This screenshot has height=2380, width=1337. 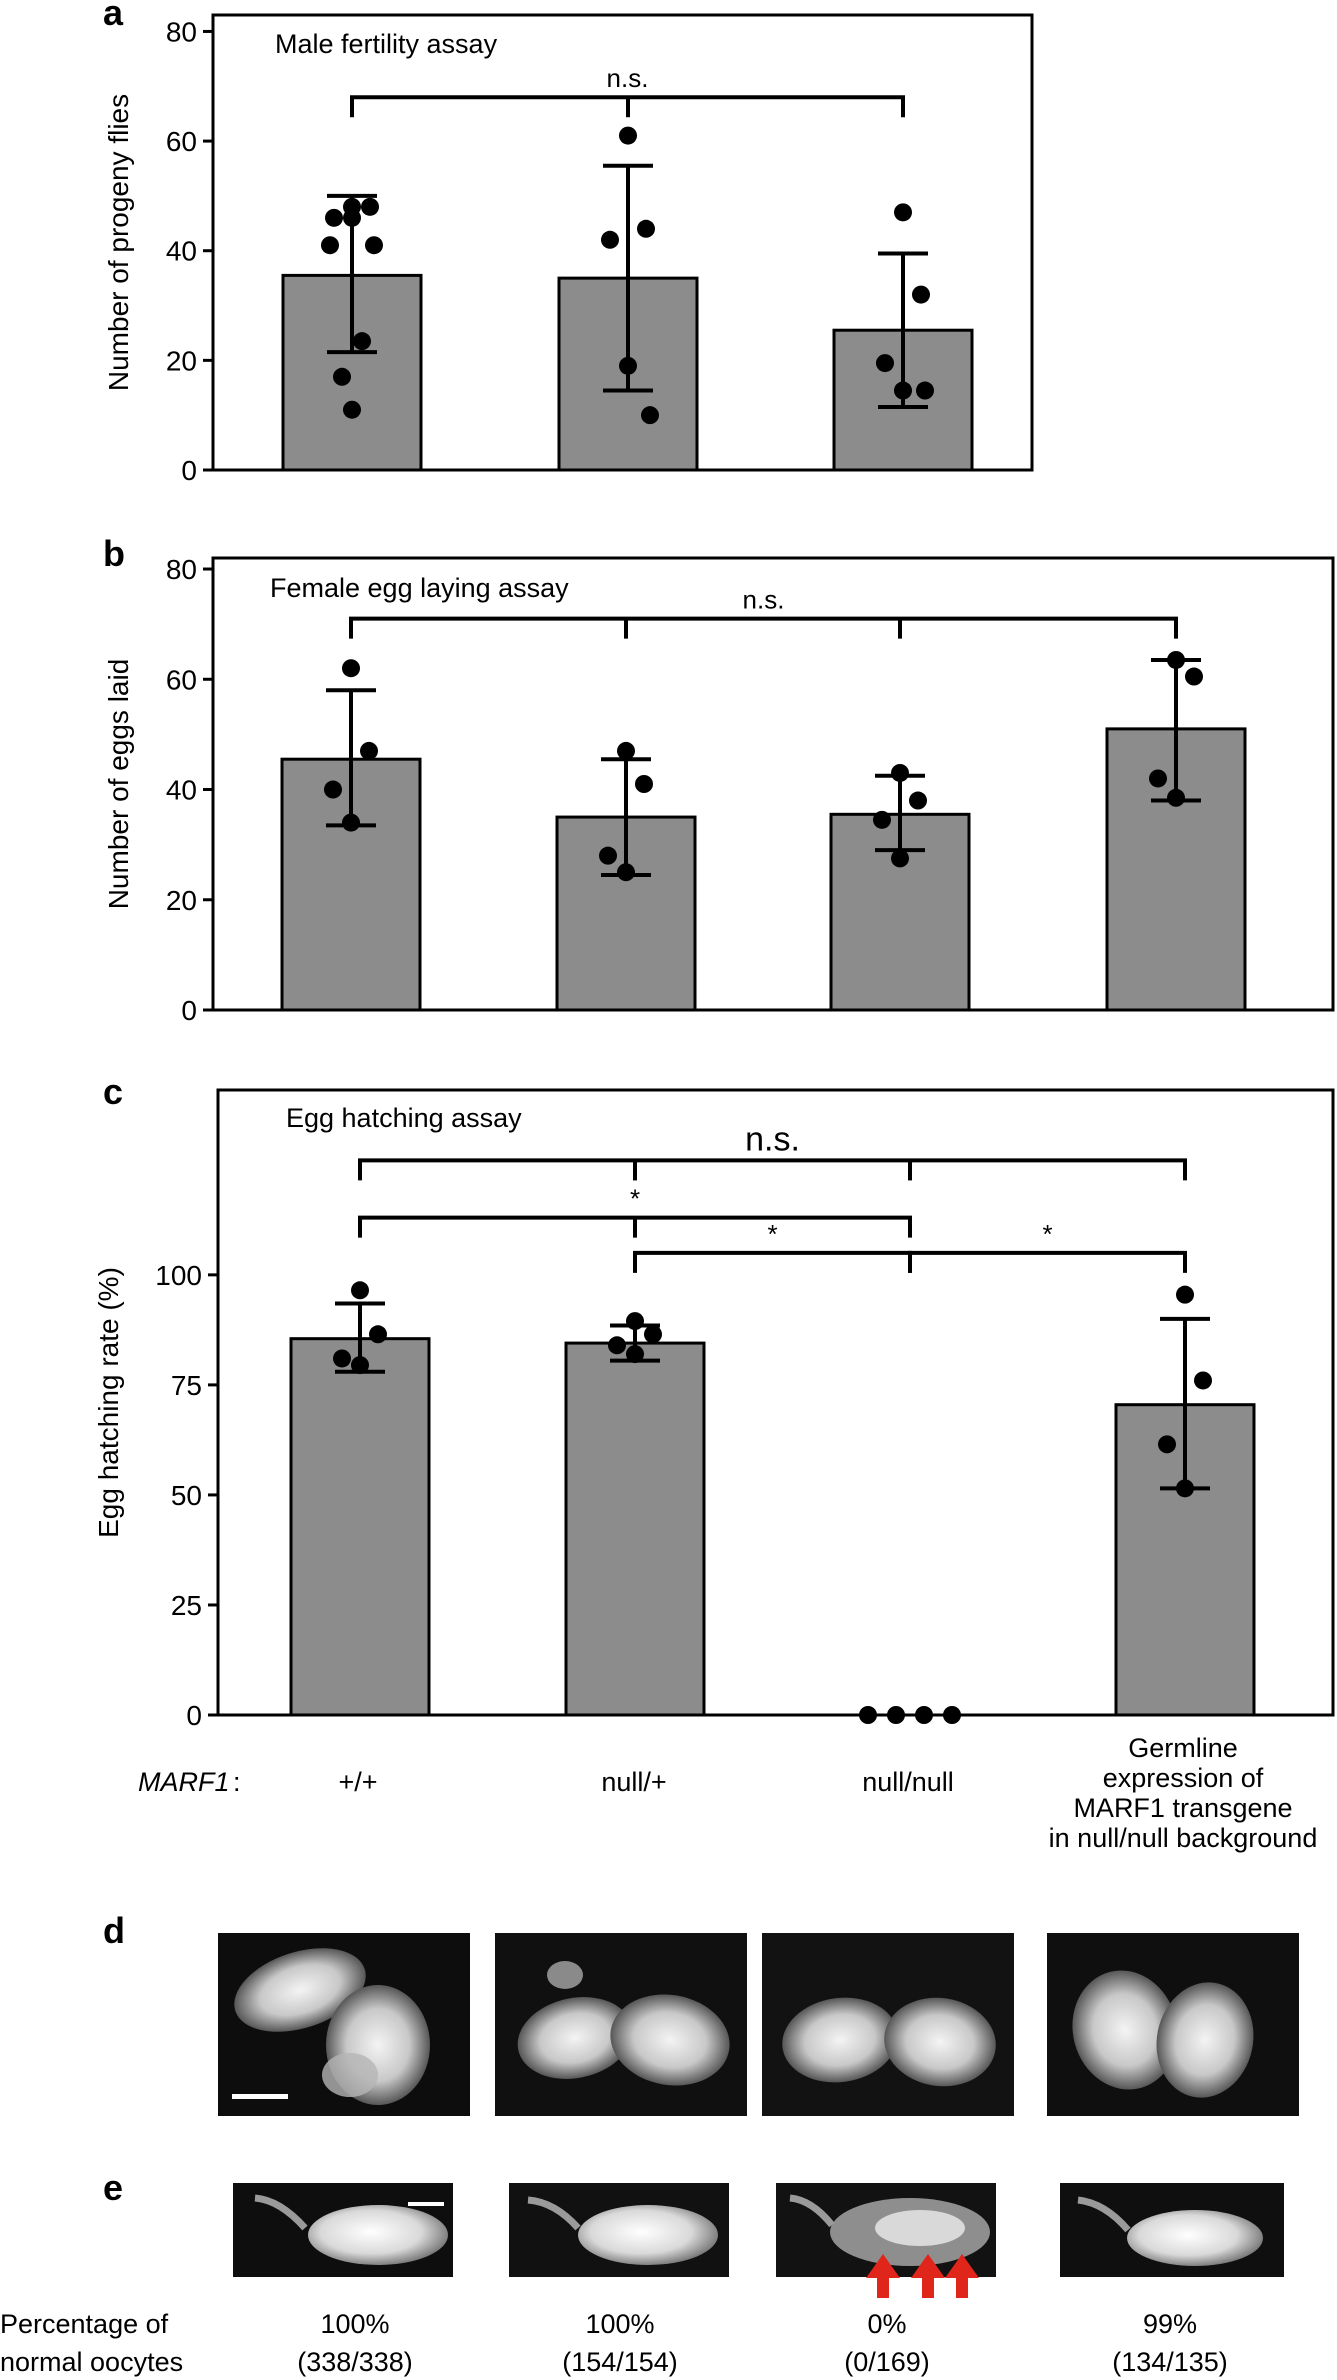 I want to click on oocyte-image-rescue, so click(x=1172, y=2230).